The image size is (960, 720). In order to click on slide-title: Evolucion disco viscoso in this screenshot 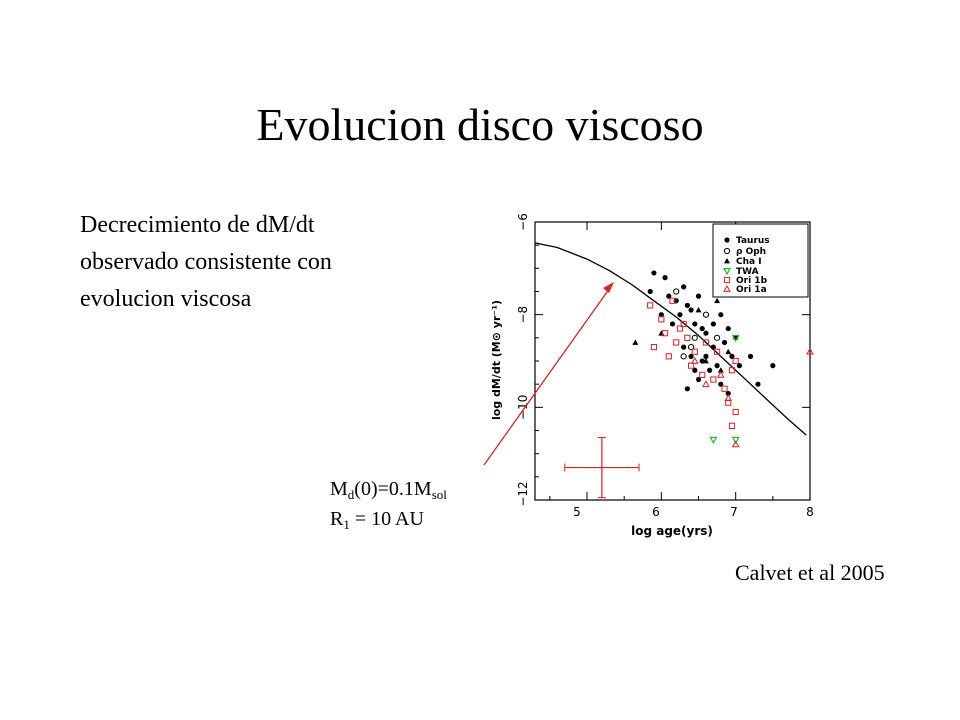, I will do `click(480, 124)`.